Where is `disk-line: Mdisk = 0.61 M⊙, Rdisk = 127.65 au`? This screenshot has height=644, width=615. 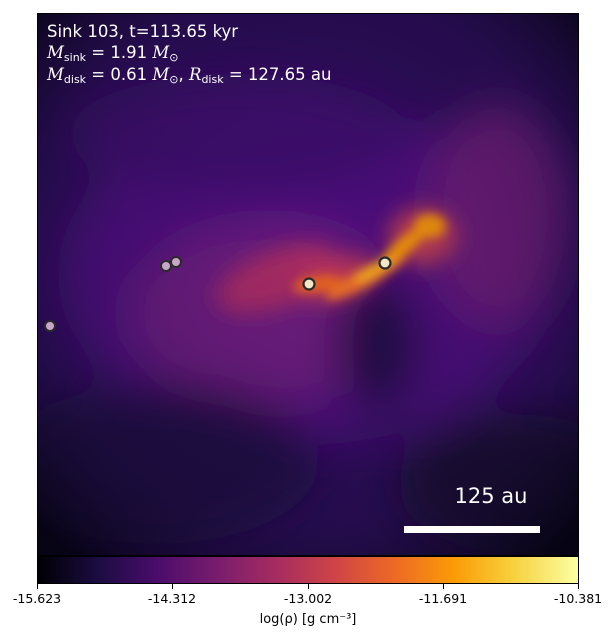 disk-line: Mdisk = 0.61 M⊙, Rdisk = 127.65 au is located at coordinates (189, 75).